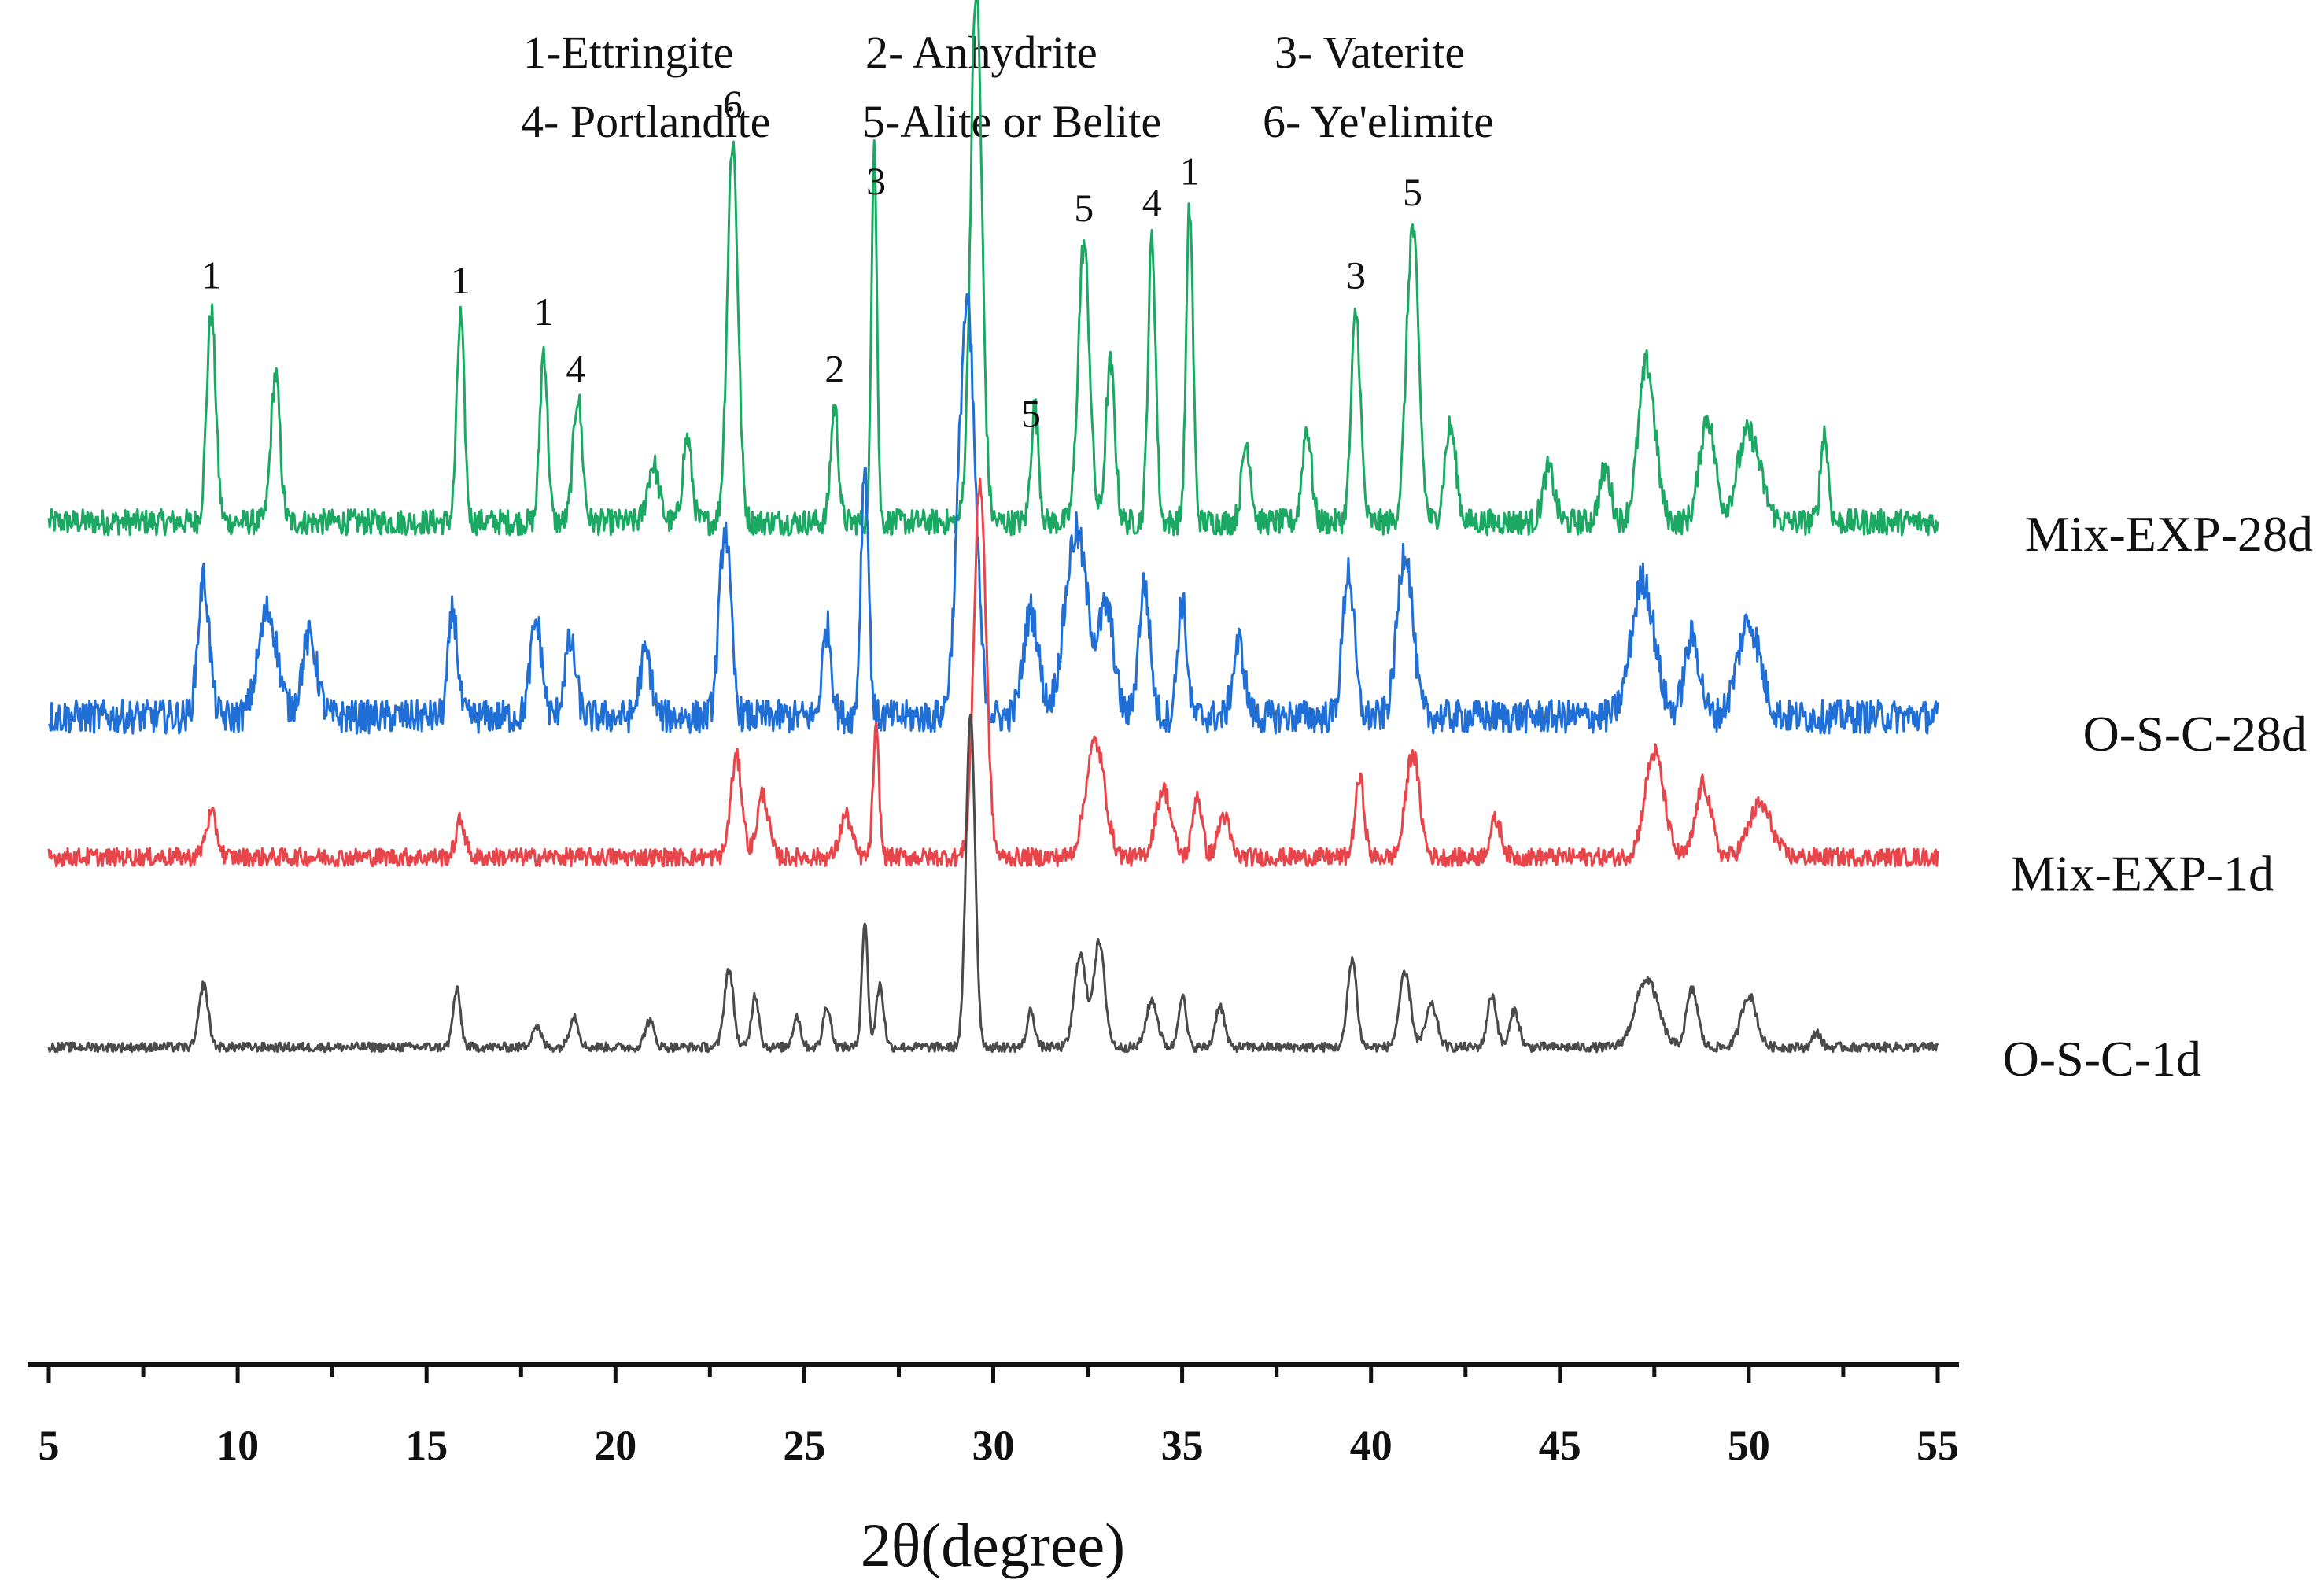 The image size is (2324, 1591). I want to click on x-tick-label: 30, so click(993, 1445).